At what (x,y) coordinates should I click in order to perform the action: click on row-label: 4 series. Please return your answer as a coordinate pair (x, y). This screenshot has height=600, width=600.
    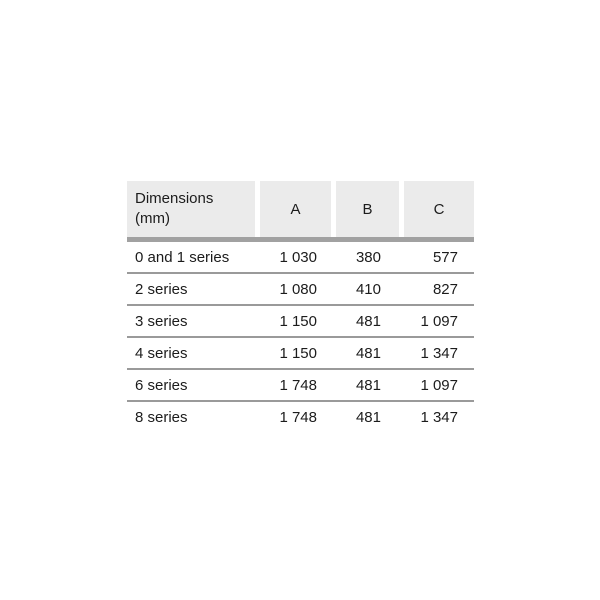
    Looking at the image, I should click on (161, 353).